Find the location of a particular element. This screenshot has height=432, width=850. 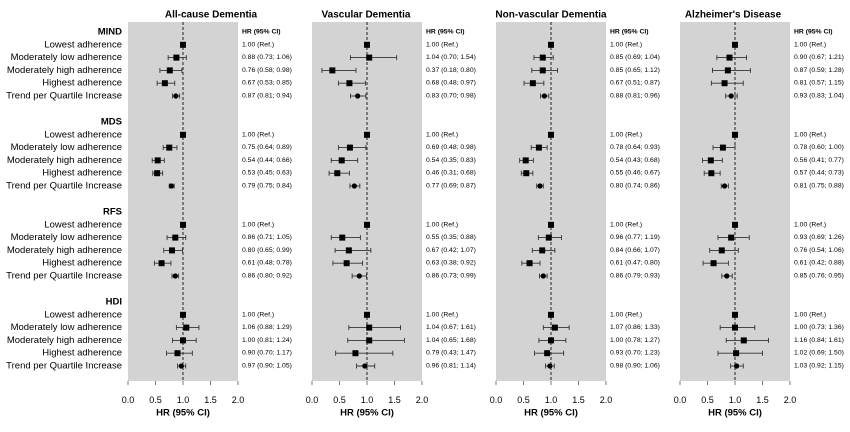

hr-ci-value: 0.93 (0.69; 1.26) is located at coordinates (819, 237).